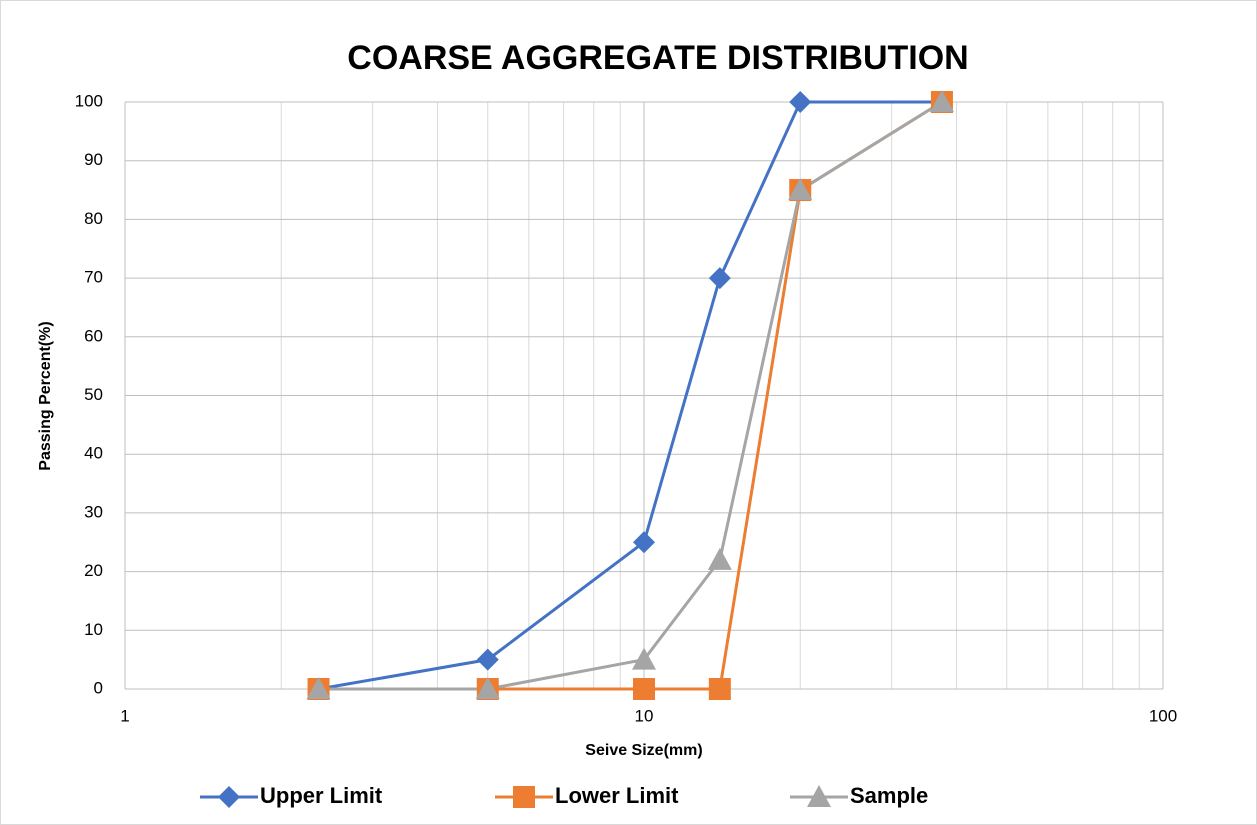 This screenshot has width=1257, height=825. What do you see at coordinates (657, 58) in the screenshot?
I see `chart-title: COARSE AGGREGATE DISTRIBUTION` at bounding box center [657, 58].